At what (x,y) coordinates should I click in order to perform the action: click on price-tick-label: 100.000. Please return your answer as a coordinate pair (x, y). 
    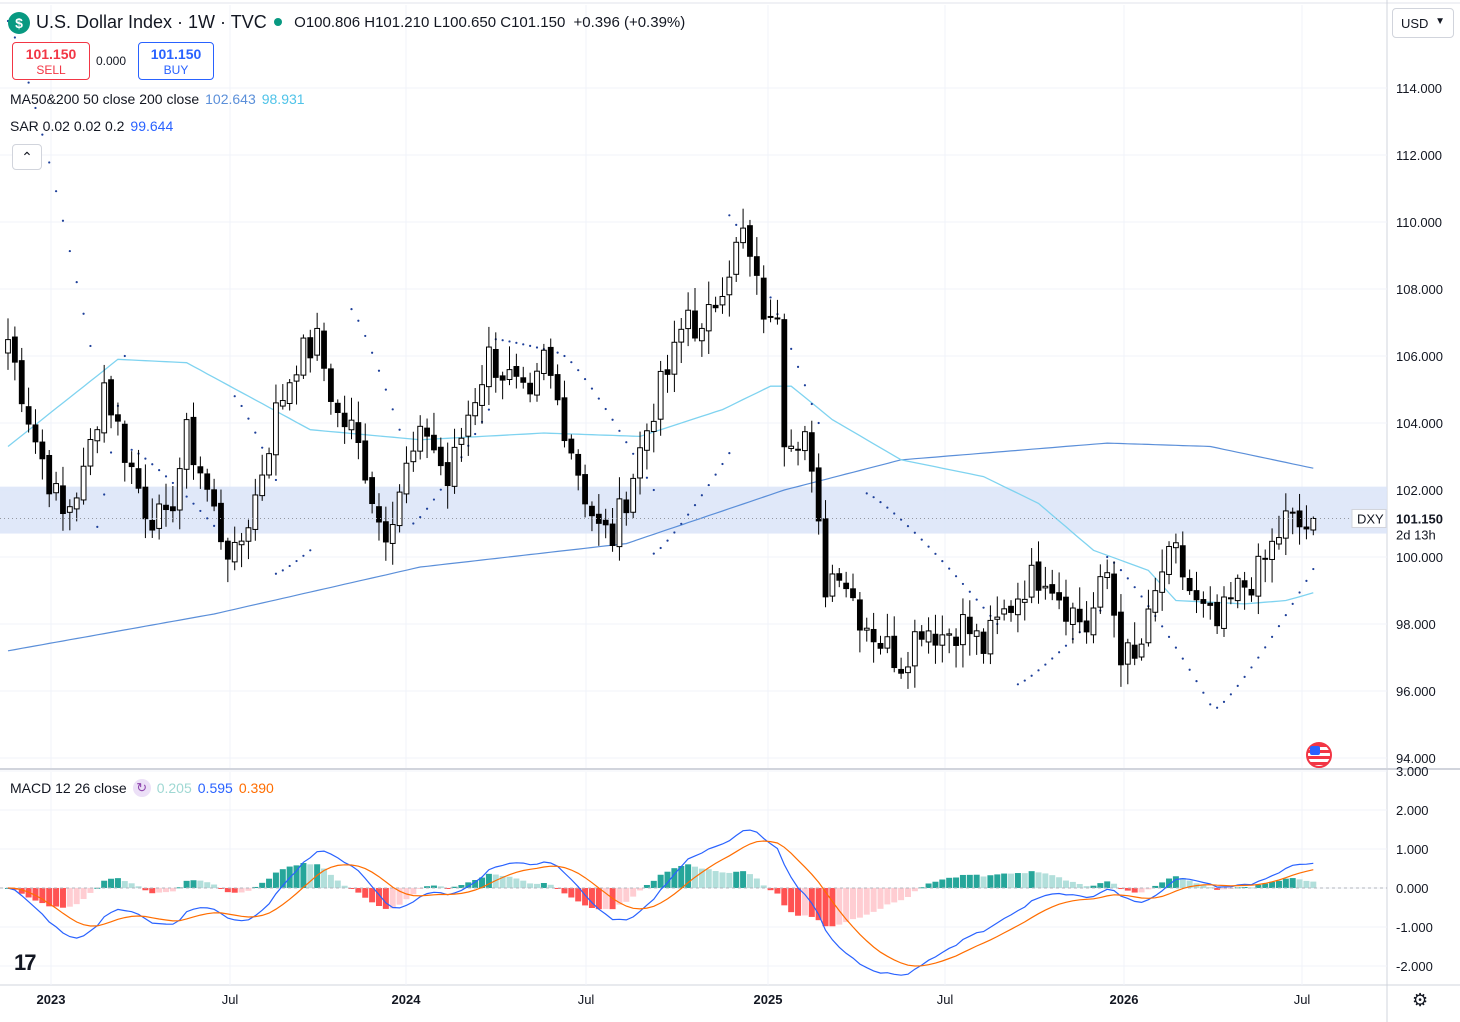
    Looking at the image, I should click on (1419, 557).